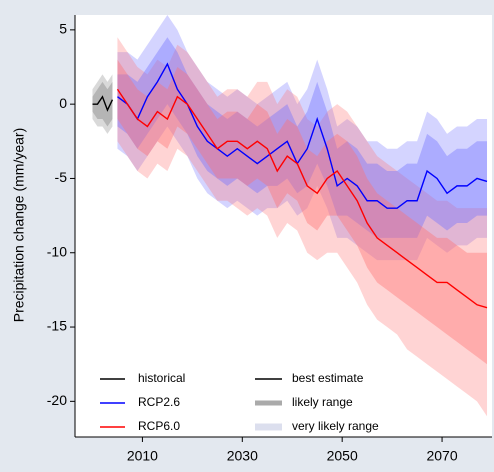  Describe the element at coordinates (57, 251) in the screenshot. I see `y-tick-label: -10` at that location.